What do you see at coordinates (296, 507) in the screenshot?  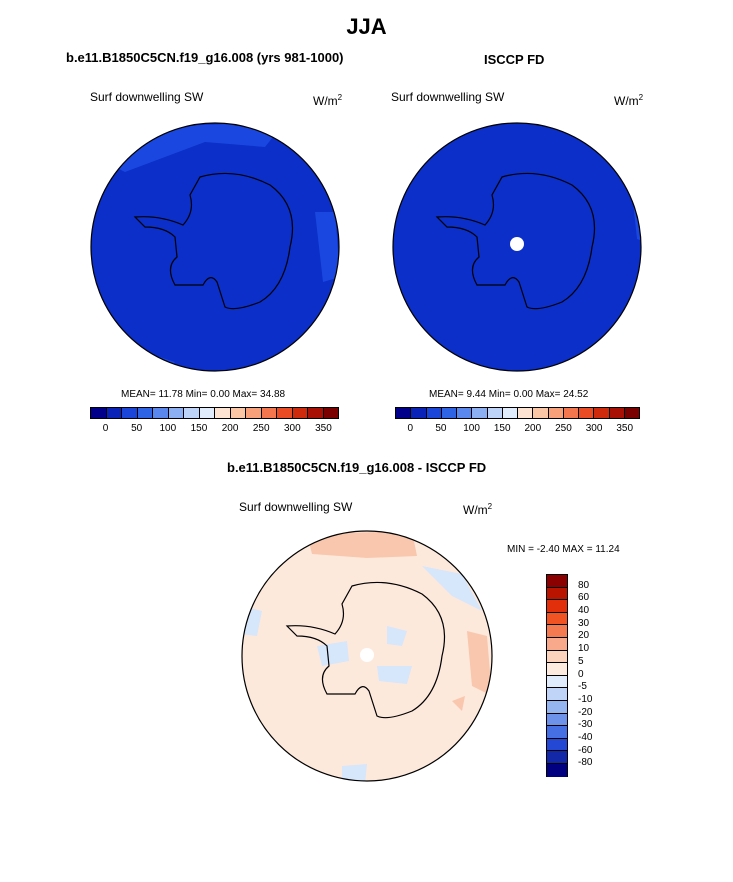 I see `diff-variable-label: Surf downwelling SW` at bounding box center [296, 507].